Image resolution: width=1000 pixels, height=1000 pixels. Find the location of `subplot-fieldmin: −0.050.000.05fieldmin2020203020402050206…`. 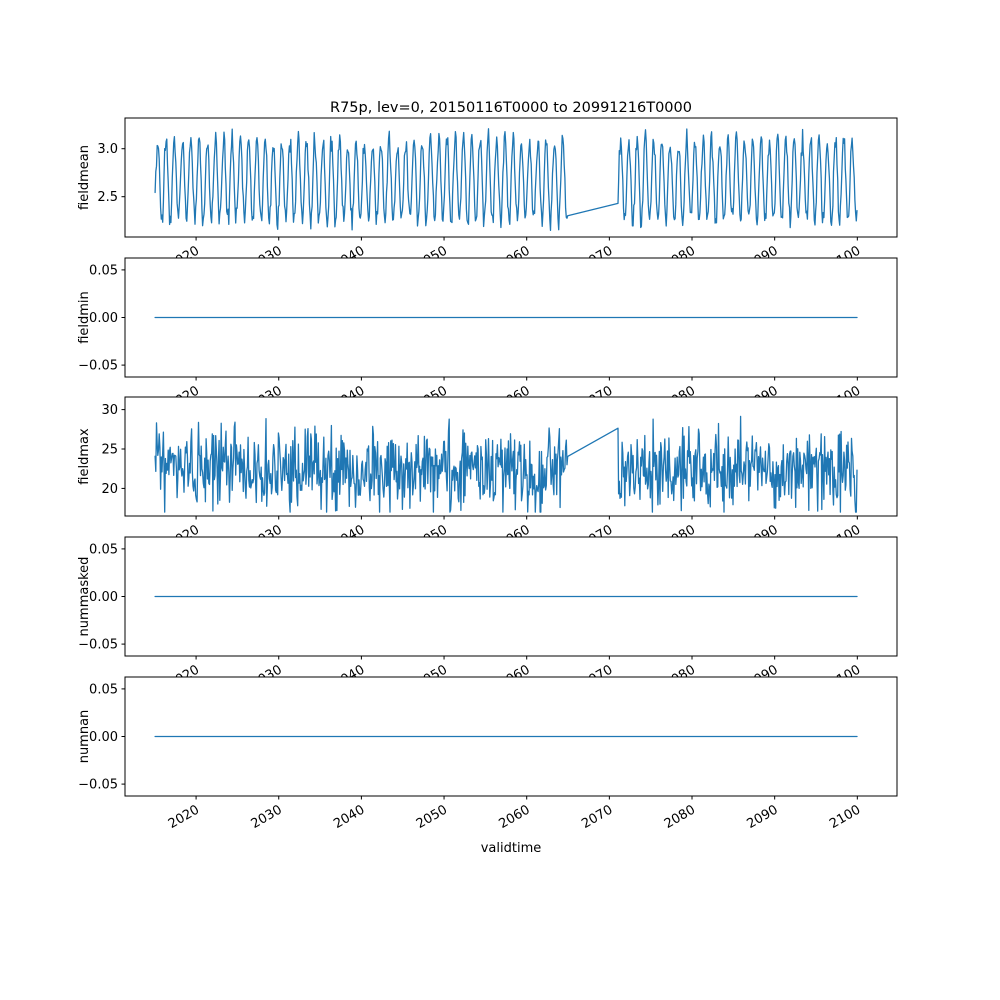

subplot-fieldmin: −0.050.000.05fieldmin2020203020402050206… is located at coordinates (487, 335).